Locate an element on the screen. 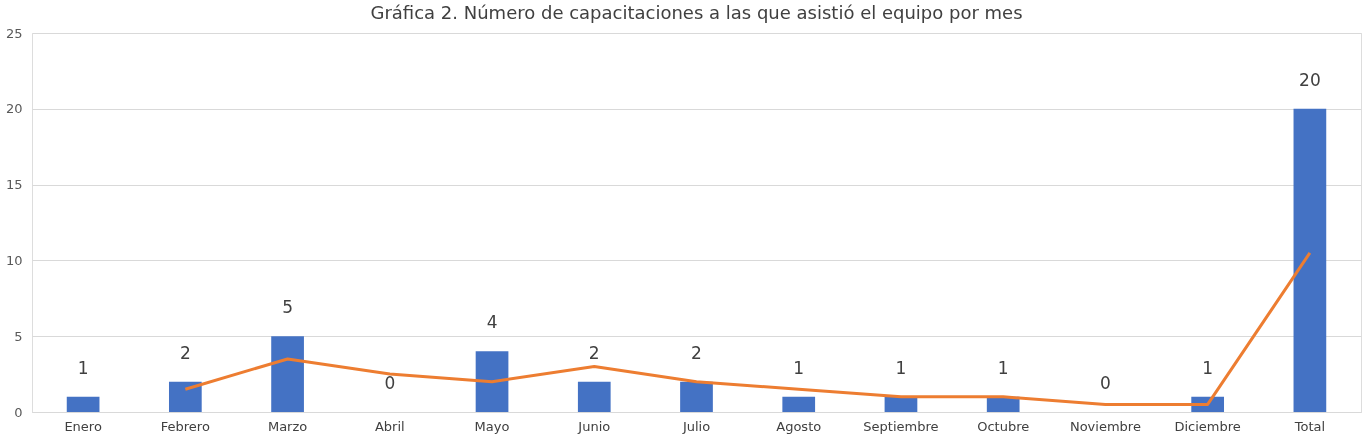 The width and height of the screenshot is (1366, 438). x-tick-label: Diciembre is located at coordinates (1207, 426).